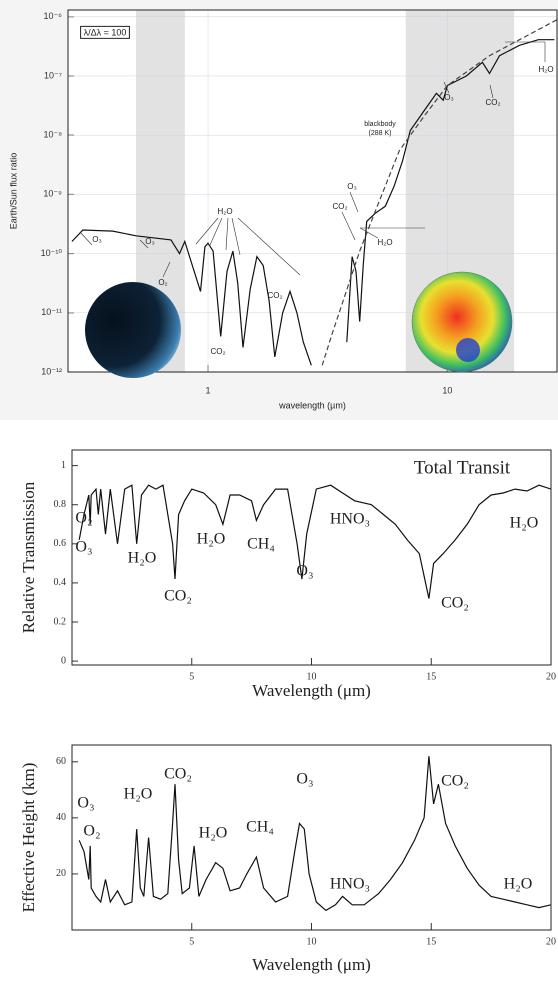 Image resolution: width=558 pixels, height=981 pixels. I want to click on y-tick-label: 0, so click(63, 660).